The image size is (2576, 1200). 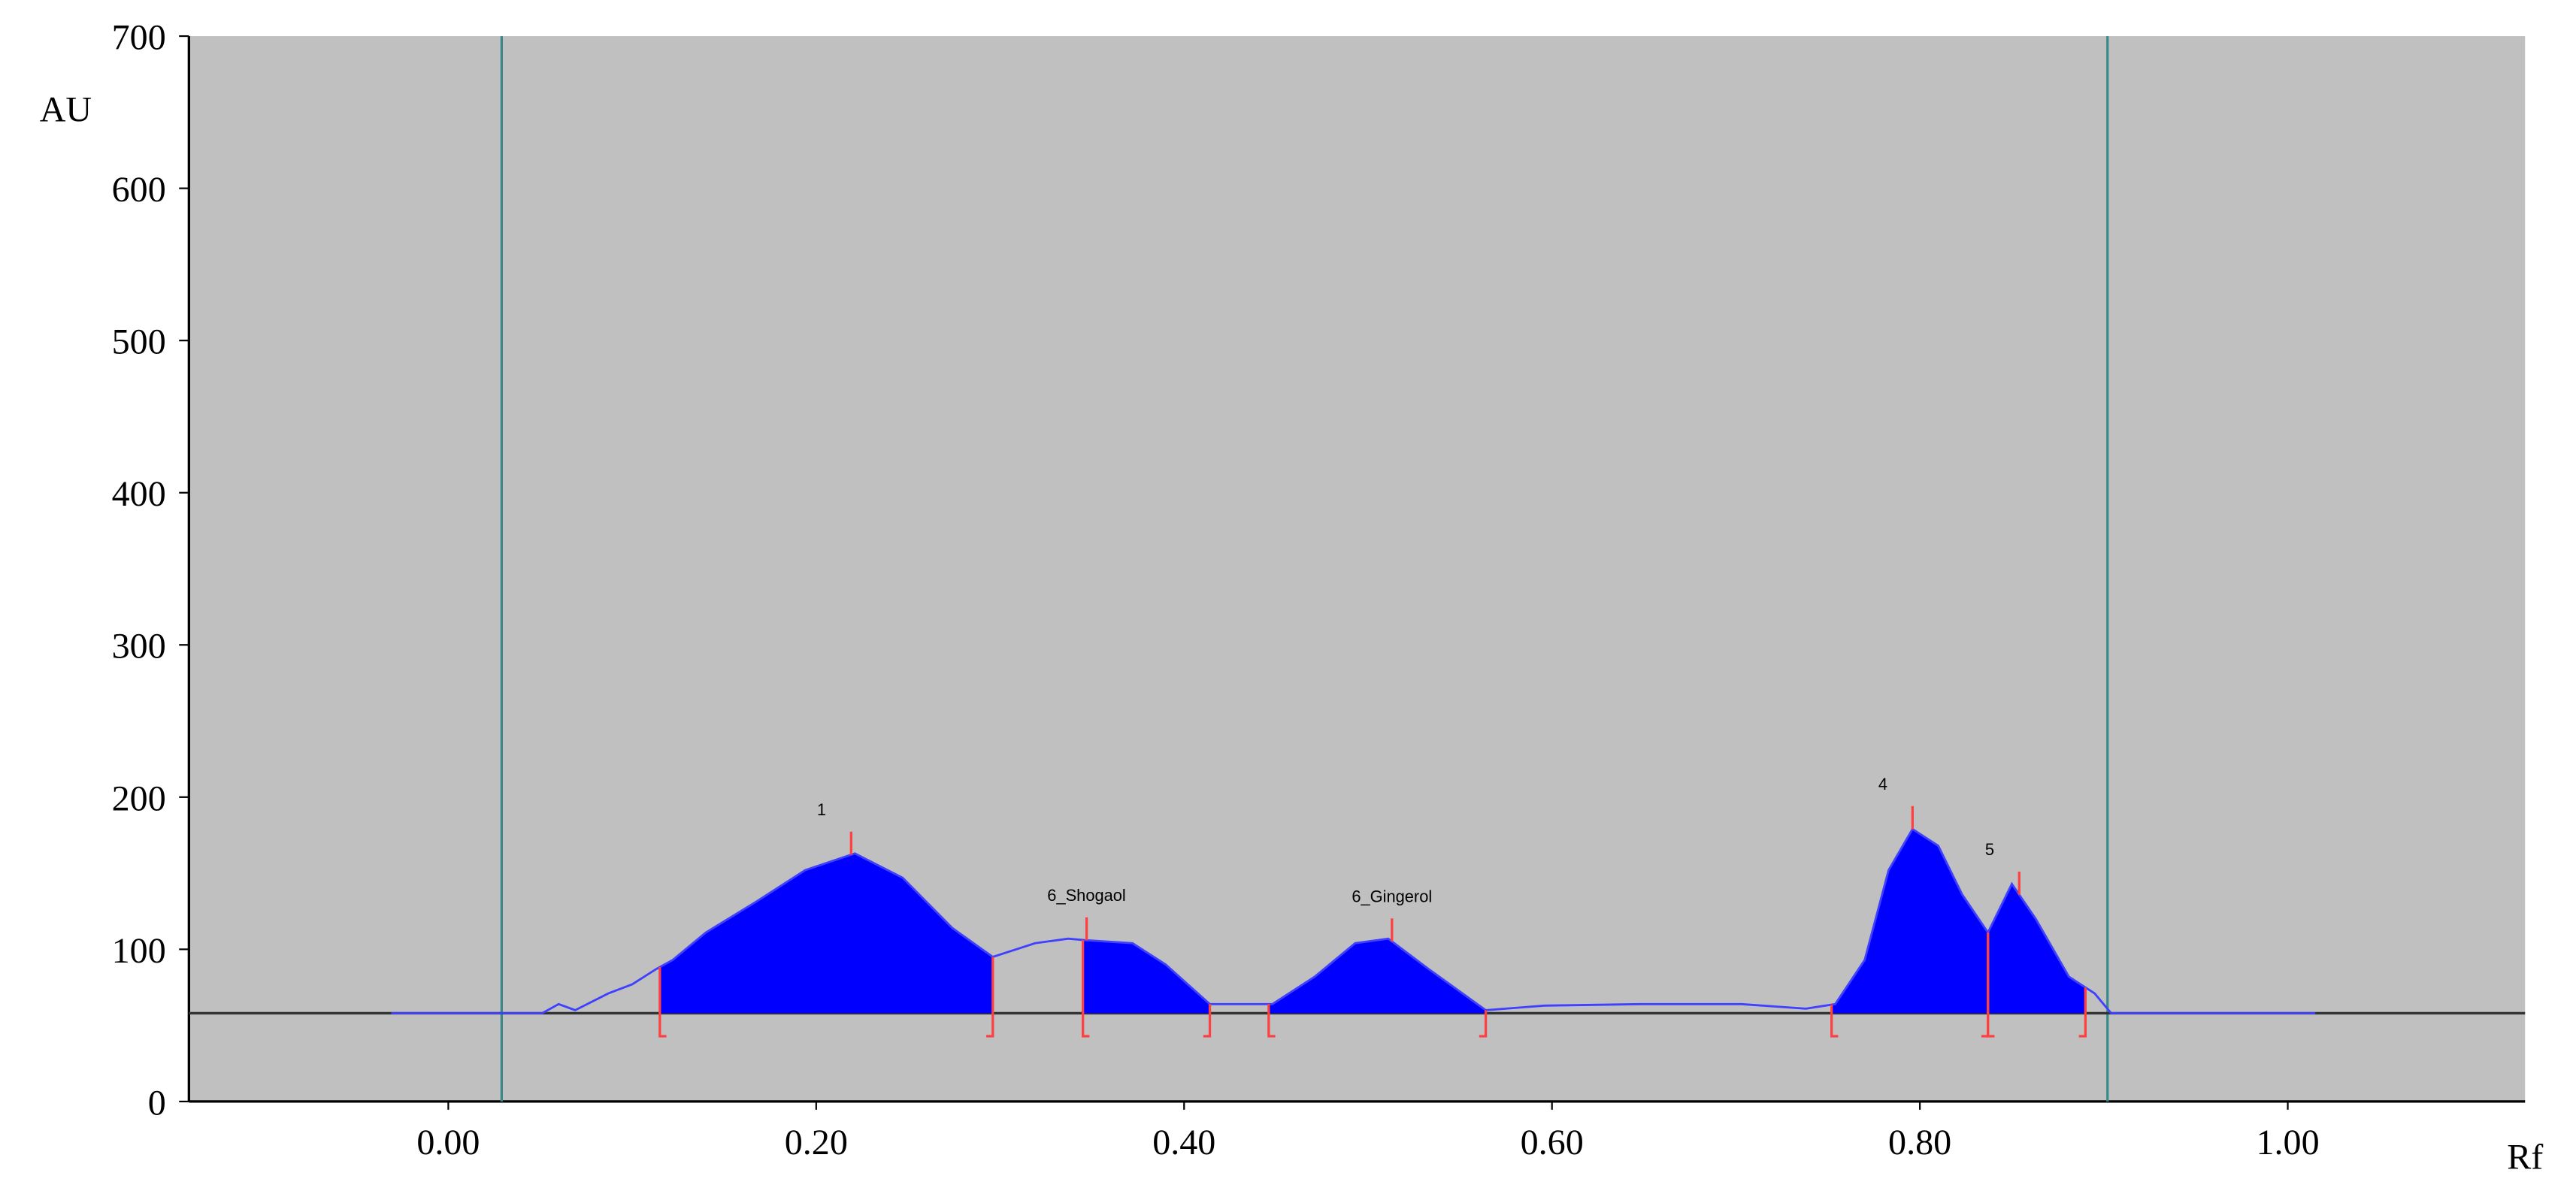 What do you see at coordinates (66, 110) in the screenshot?
I see `y-axis-label: AU` at bounding box center [66, 110].